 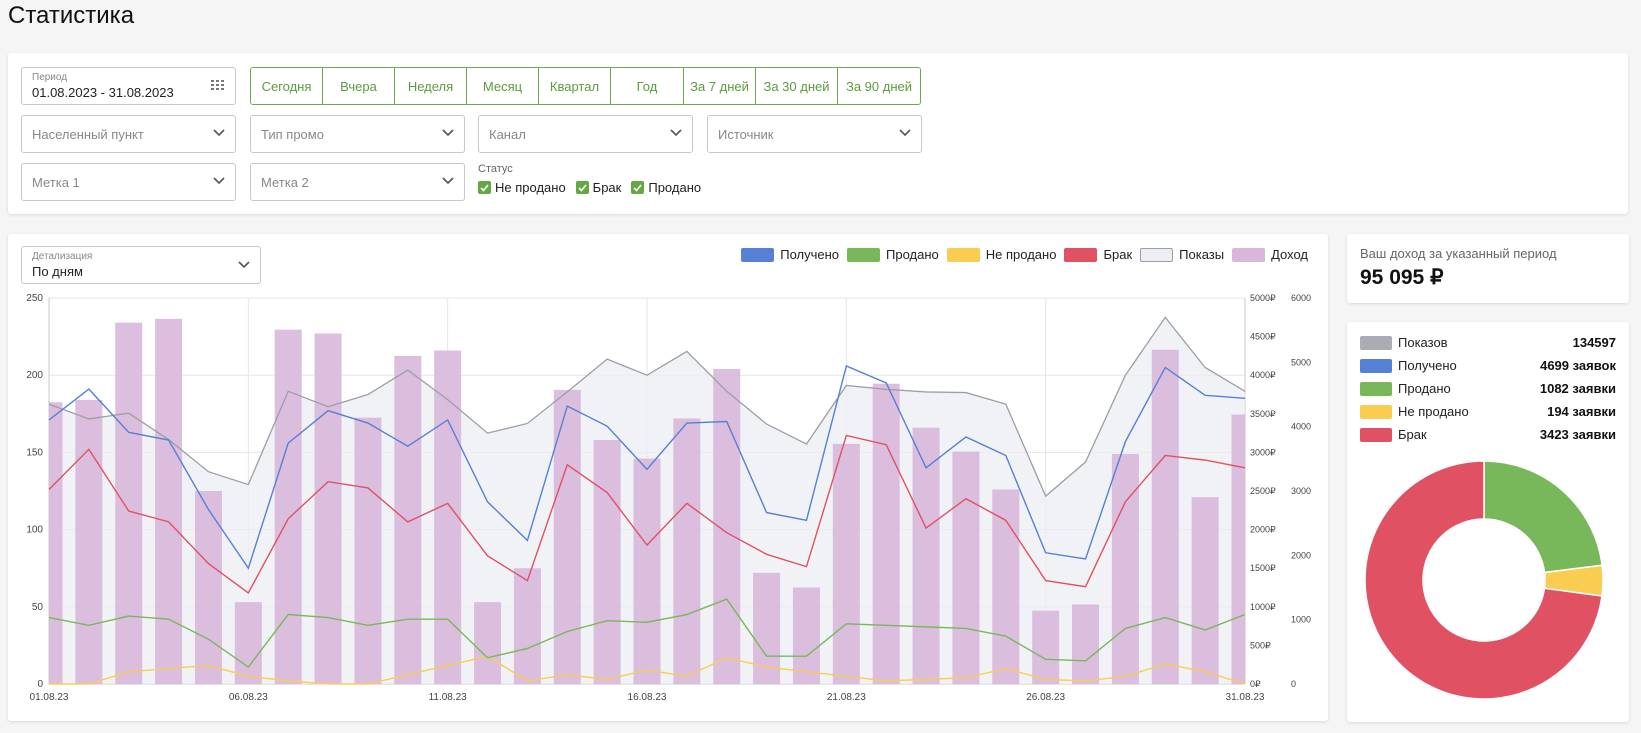 I want to click on city-select: Населенный пункт, so click(x=128, y=134).